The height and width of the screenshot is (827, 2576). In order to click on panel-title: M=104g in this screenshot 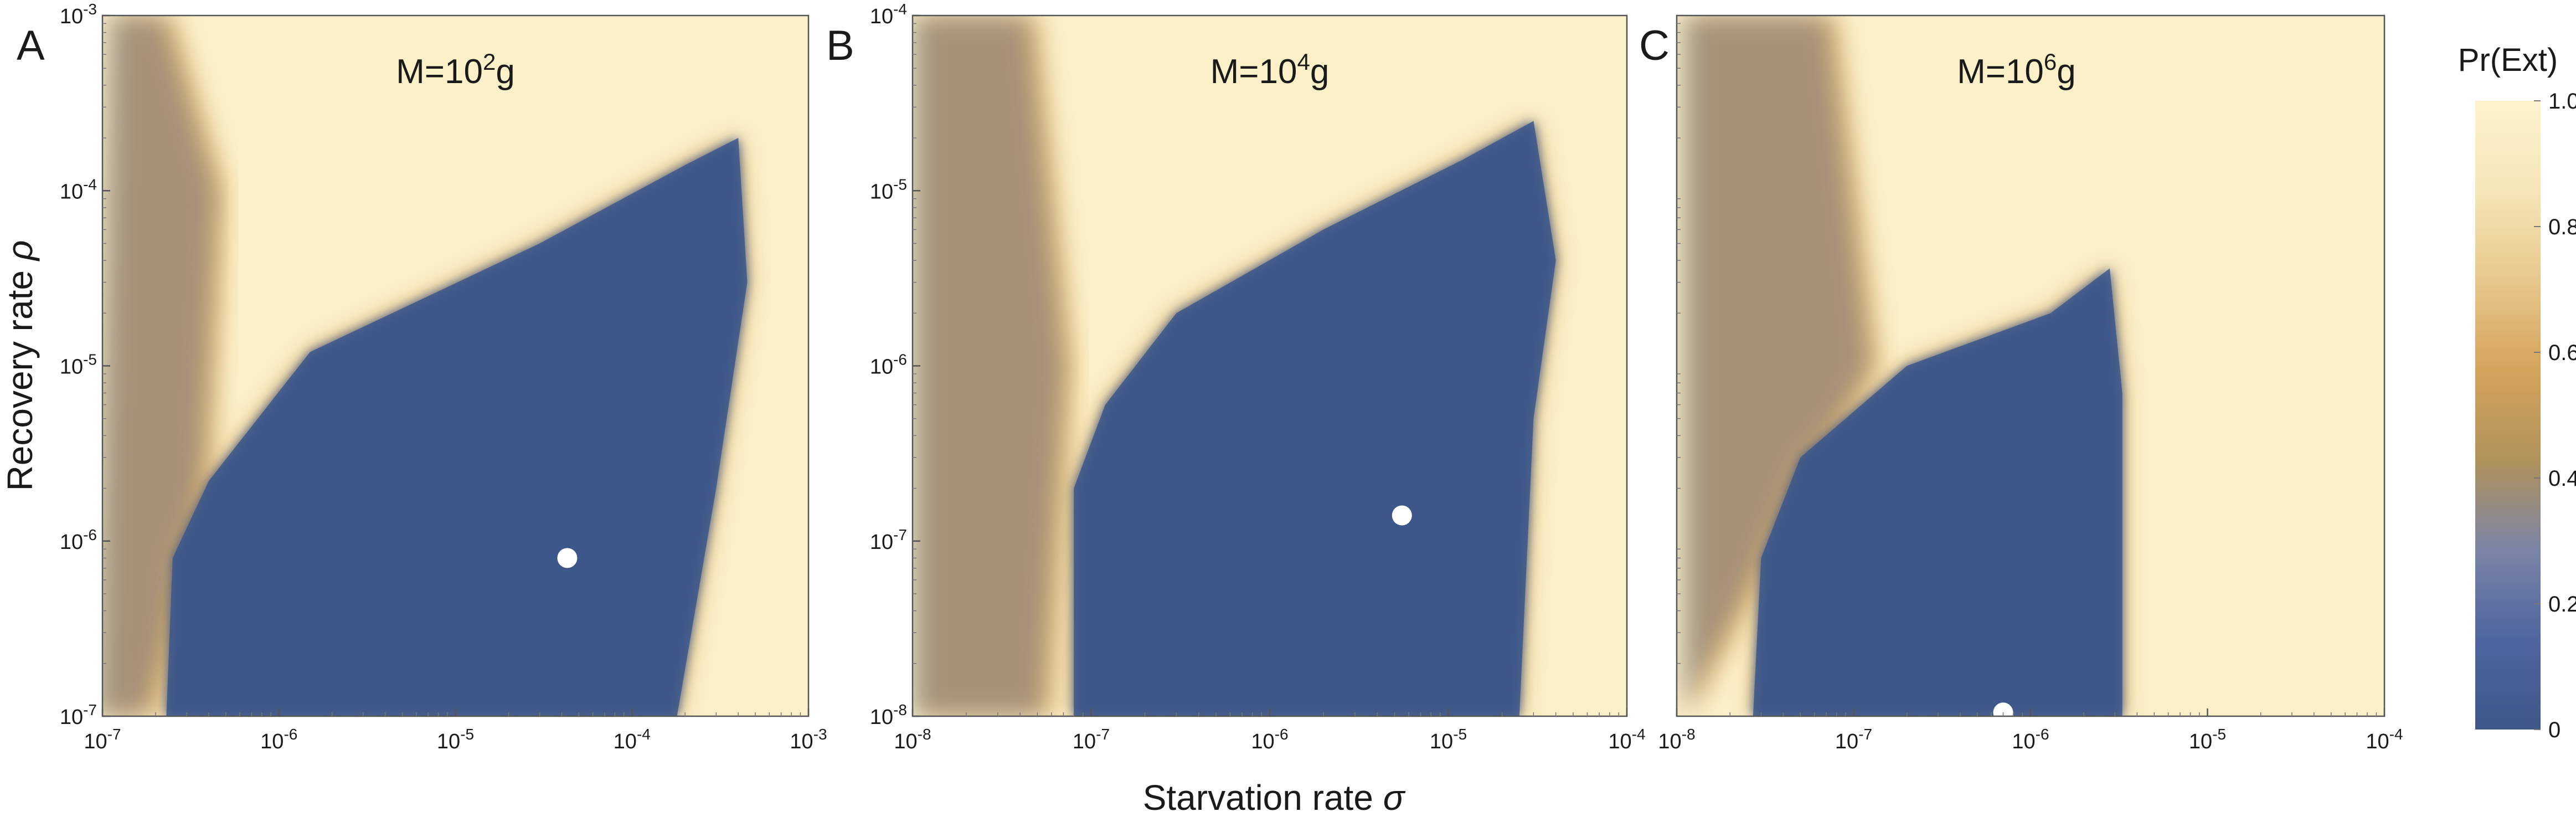, I will do `click(1270, 70)`.